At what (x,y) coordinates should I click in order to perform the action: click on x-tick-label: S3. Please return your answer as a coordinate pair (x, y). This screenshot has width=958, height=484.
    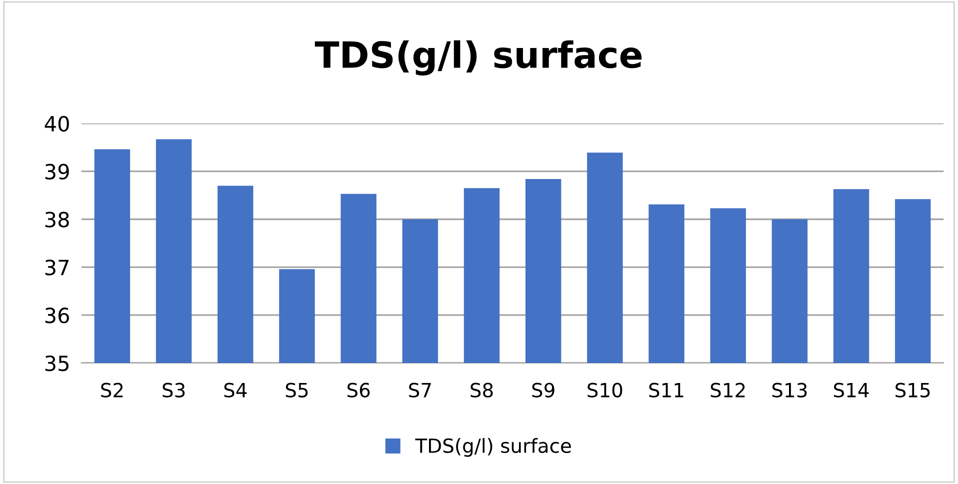
    Looking at the image, I should click on (173, 390).